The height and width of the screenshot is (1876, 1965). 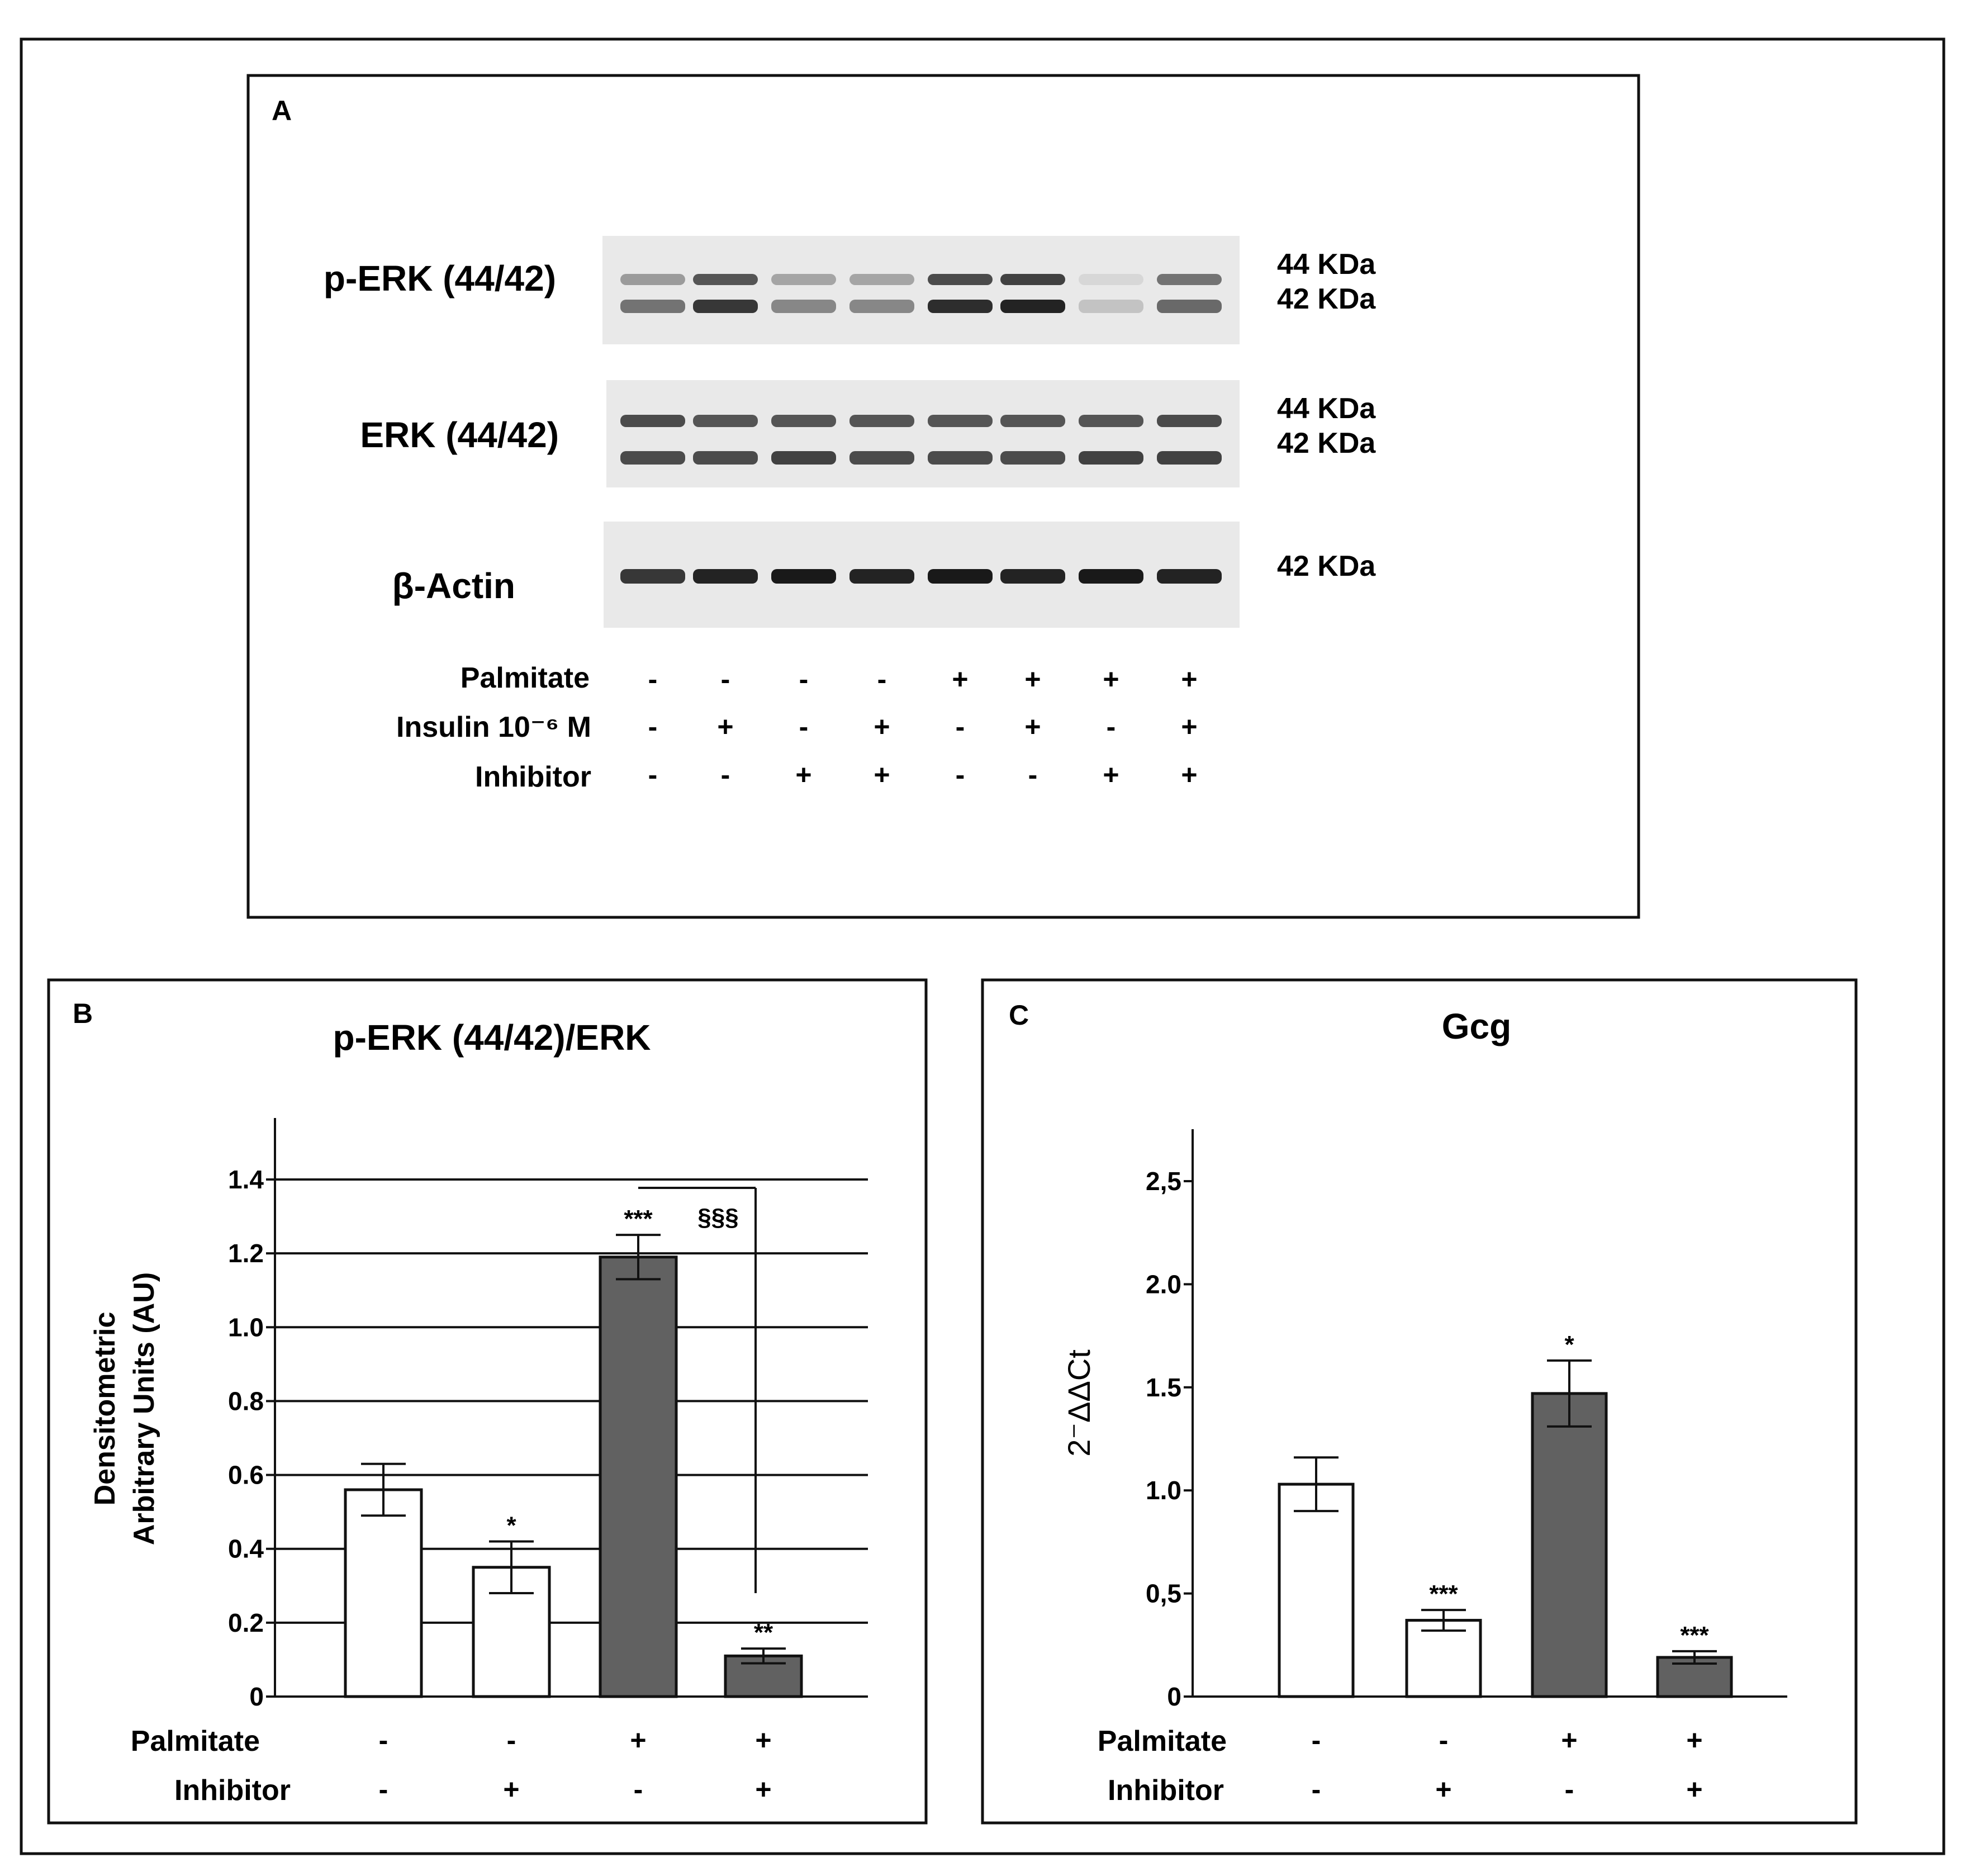 I want to click on condition-signs: - - - - + + + + - + - + - + - + - - + + - - + +, so click(x=923, y=727).